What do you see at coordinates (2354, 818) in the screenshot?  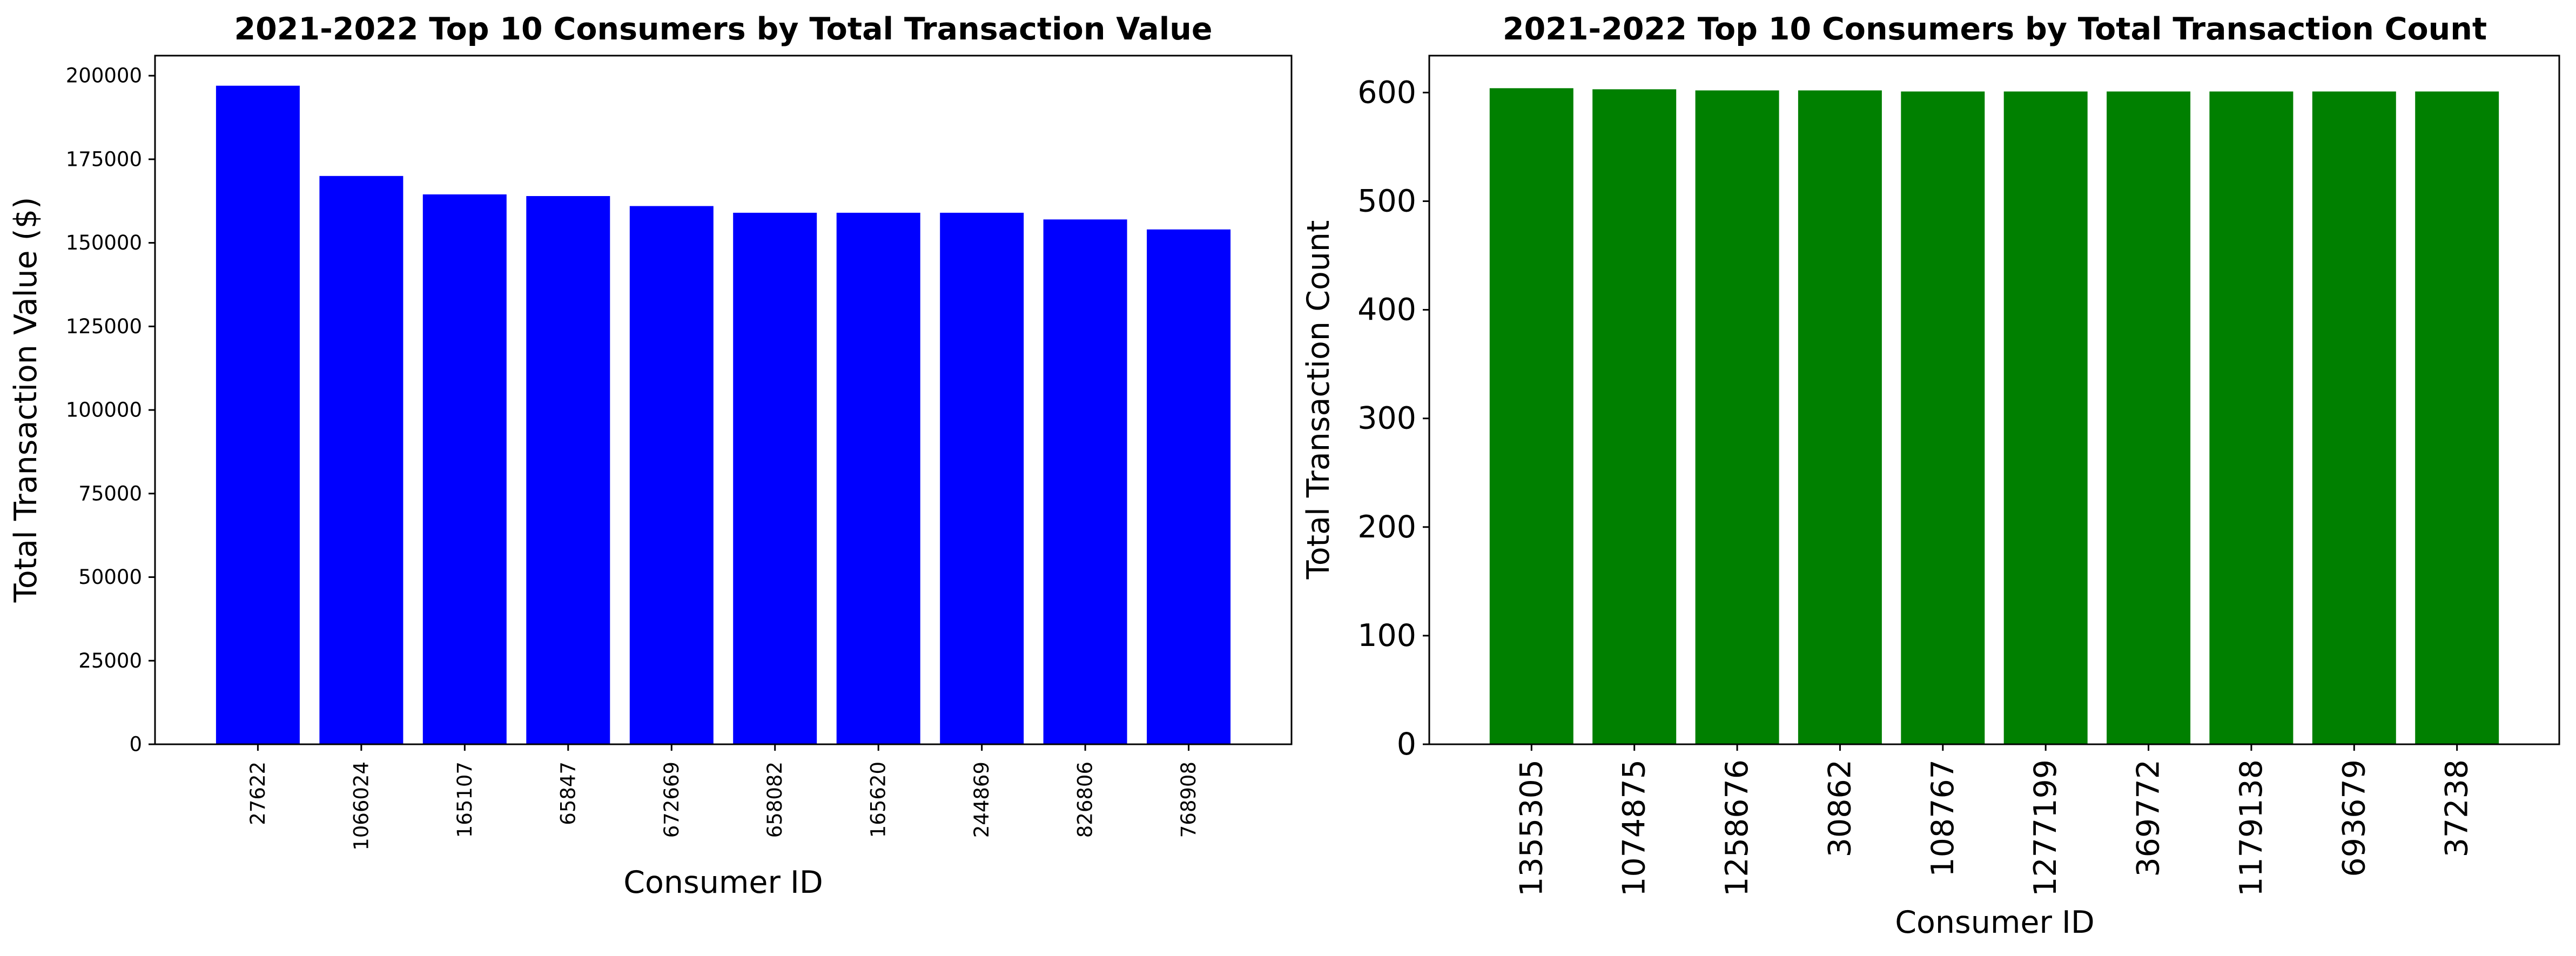 I see `x-tick-label: 693679` at bounding box center [2354, 818].